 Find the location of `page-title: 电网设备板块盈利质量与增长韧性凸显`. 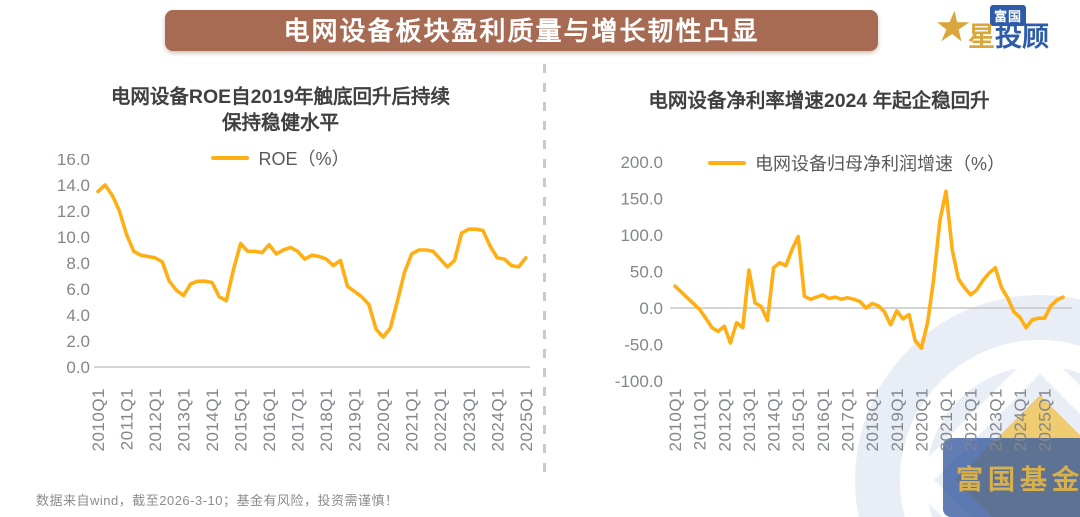

page-title: 电网设备板块盈利质量与增长韧性凸显 is located at coordinates (521, 30).